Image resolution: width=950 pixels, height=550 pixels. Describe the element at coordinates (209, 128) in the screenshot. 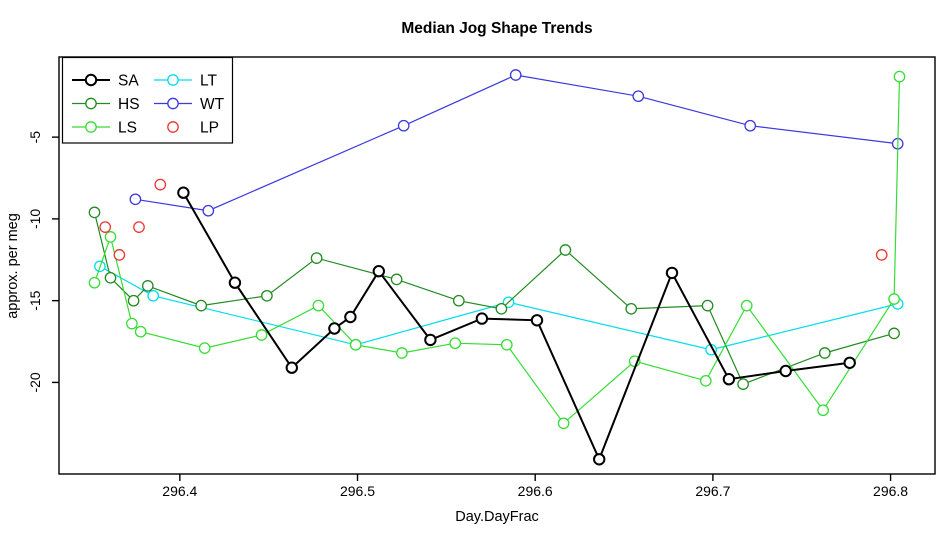

I see `legend-label-LP: LP` at that location.